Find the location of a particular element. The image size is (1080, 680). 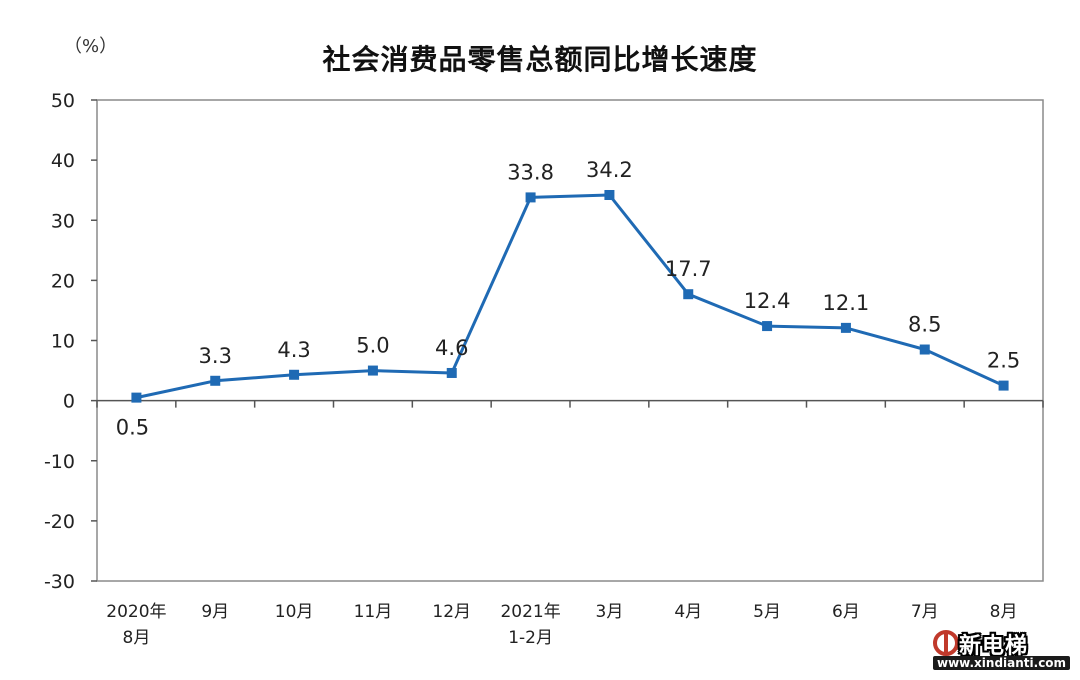

data-label: 4.6 is located at coordinates (451, 348).